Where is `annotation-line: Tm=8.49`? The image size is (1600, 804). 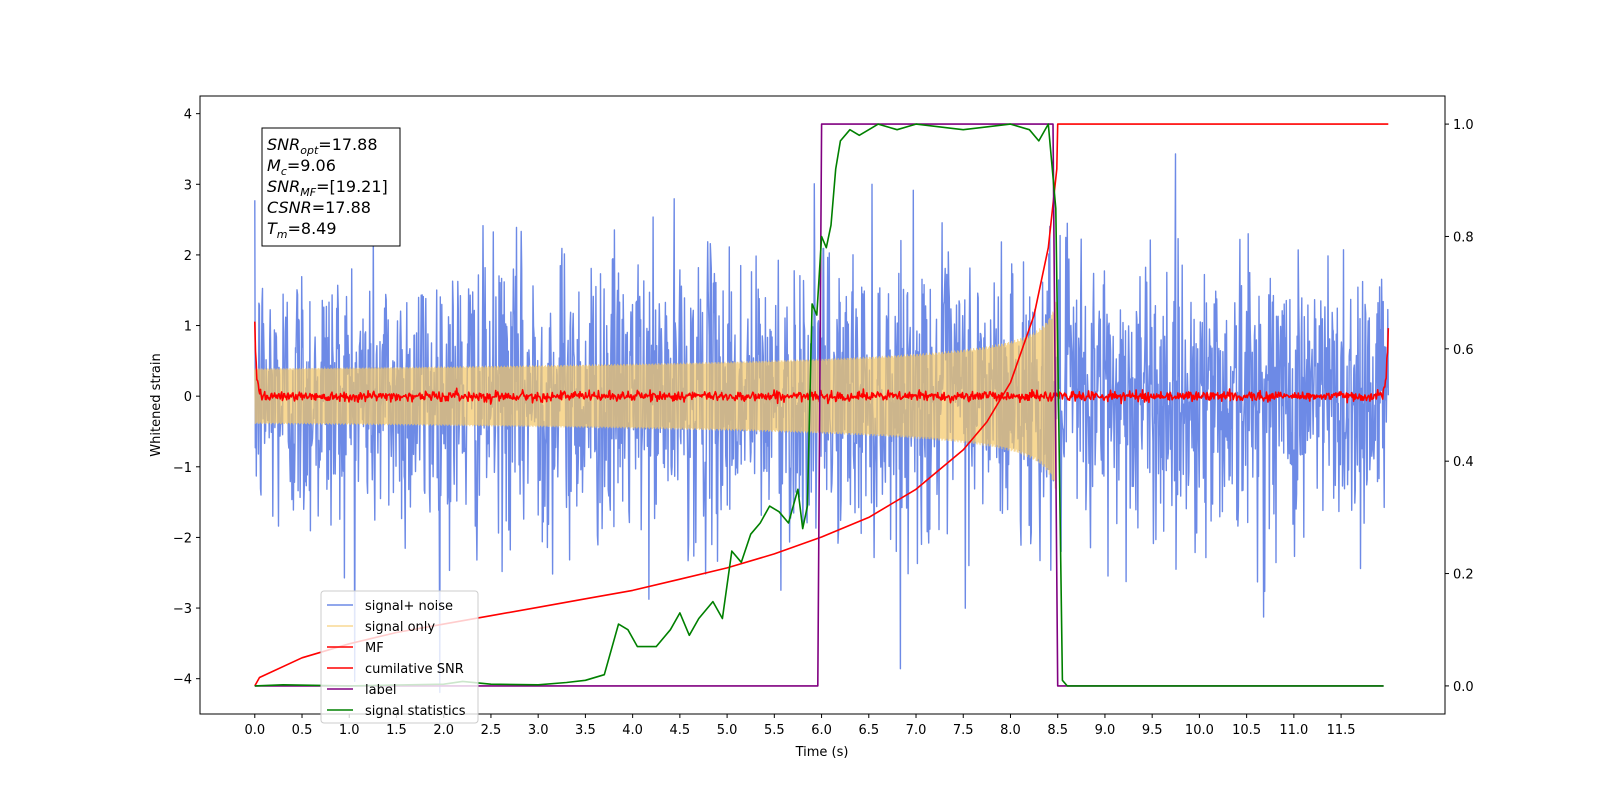 annotation-line: Tm=8.49 is located at coordinates (302, 230).